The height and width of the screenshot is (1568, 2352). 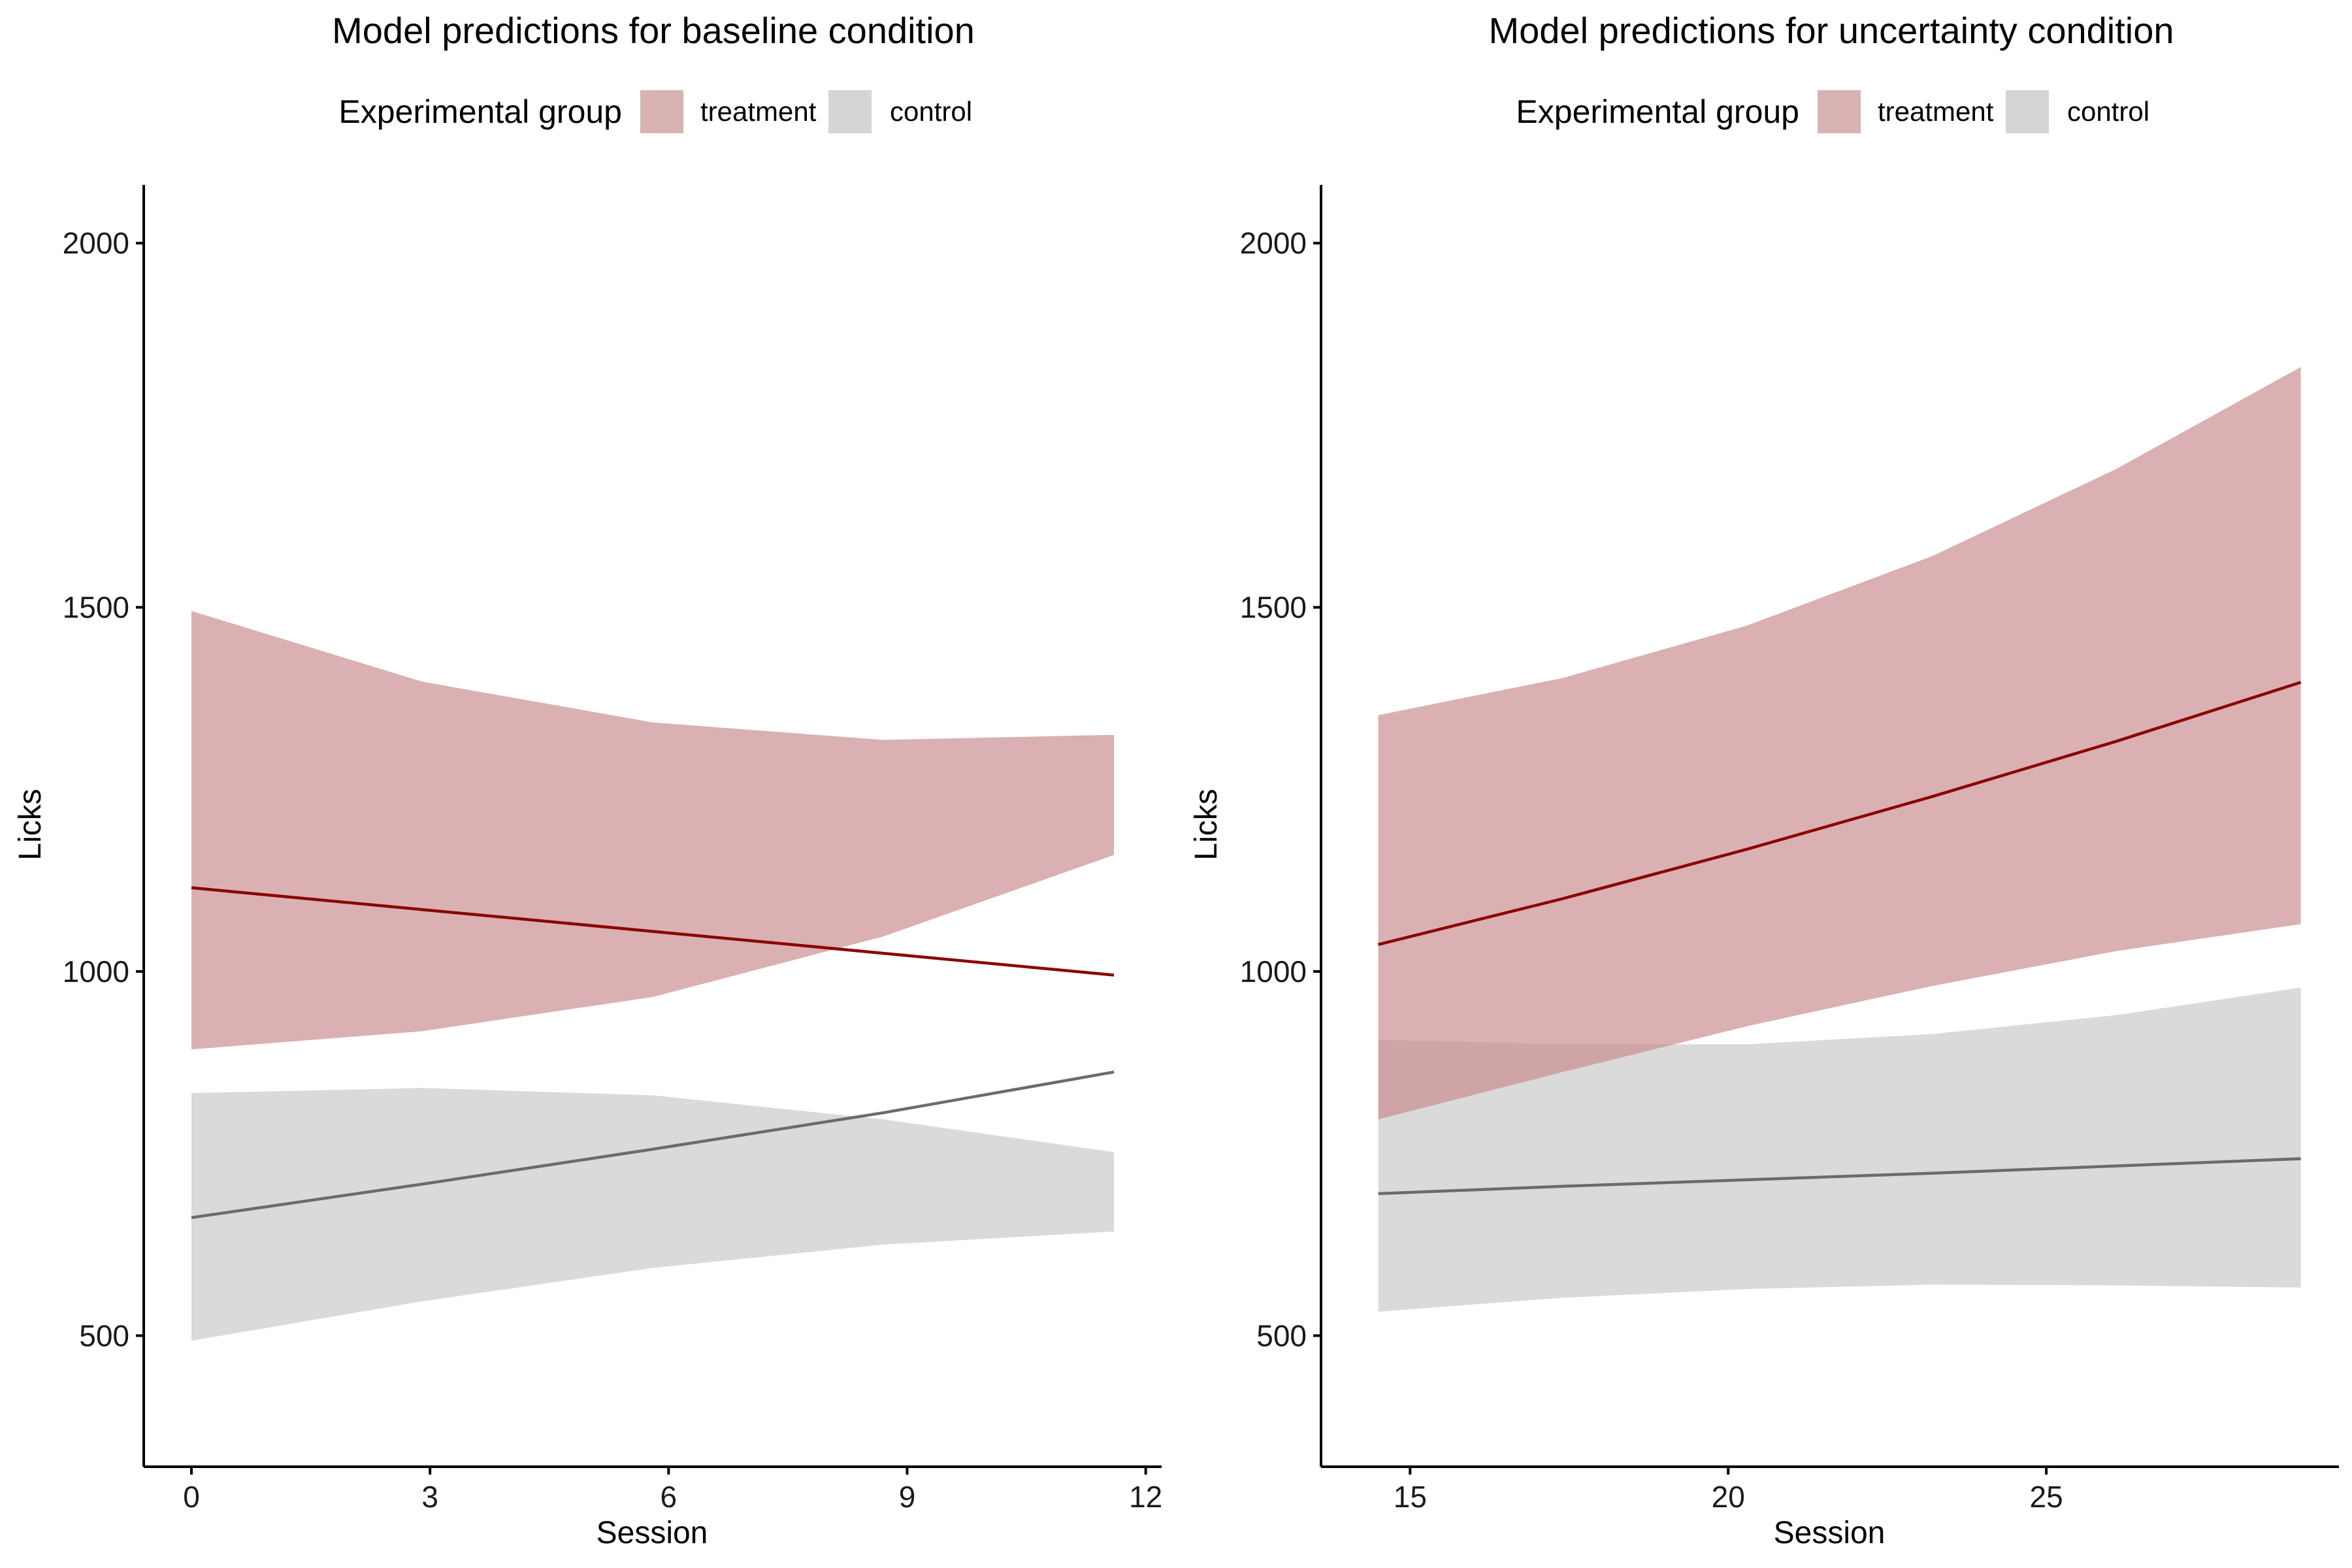 I want to click on x-tick-label: 20, so click(x=1728, y=1497).